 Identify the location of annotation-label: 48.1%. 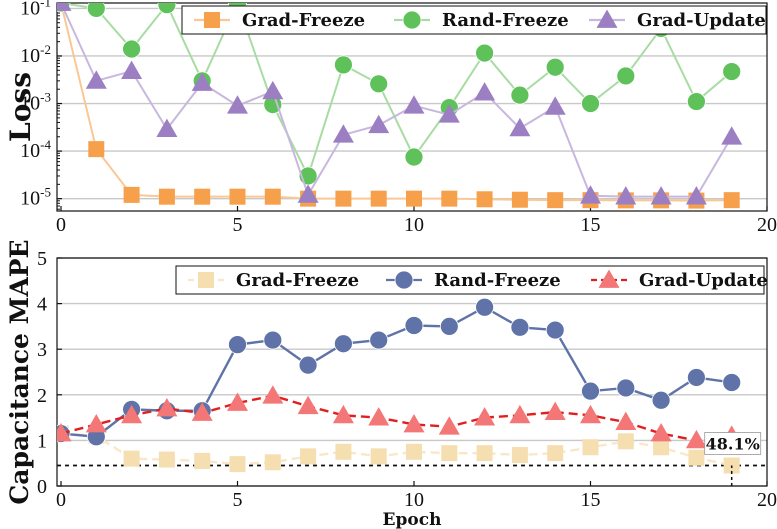
(733, 443).